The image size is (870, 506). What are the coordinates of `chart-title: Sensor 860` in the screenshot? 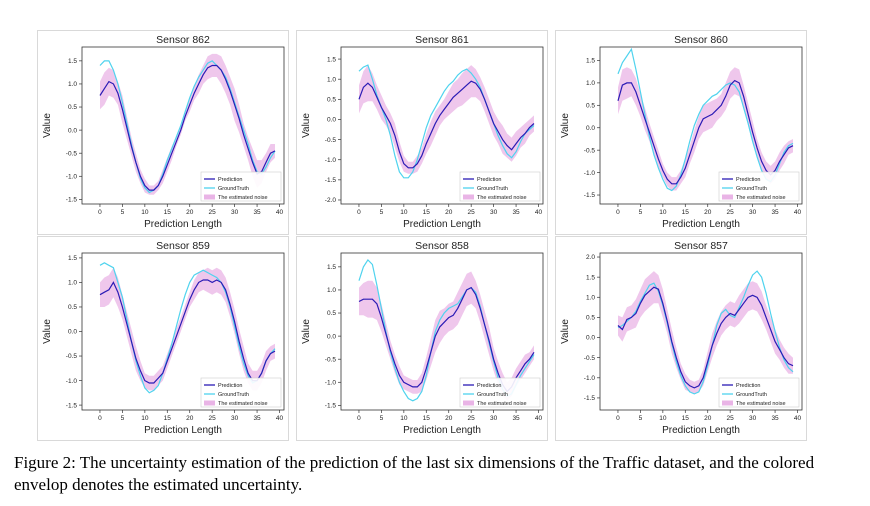 It's located at (701, 40).